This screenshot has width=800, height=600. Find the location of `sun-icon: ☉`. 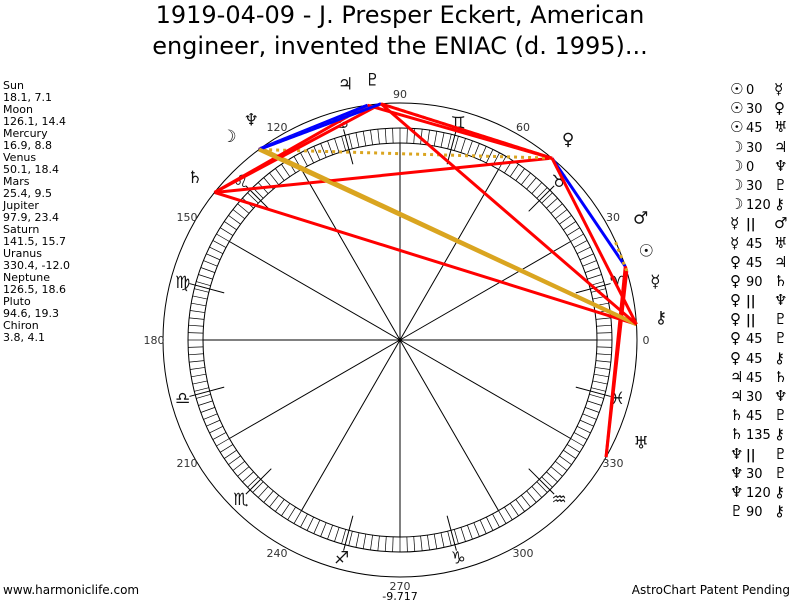

sun-icon: ☉ is located at coordinates (737, 108).